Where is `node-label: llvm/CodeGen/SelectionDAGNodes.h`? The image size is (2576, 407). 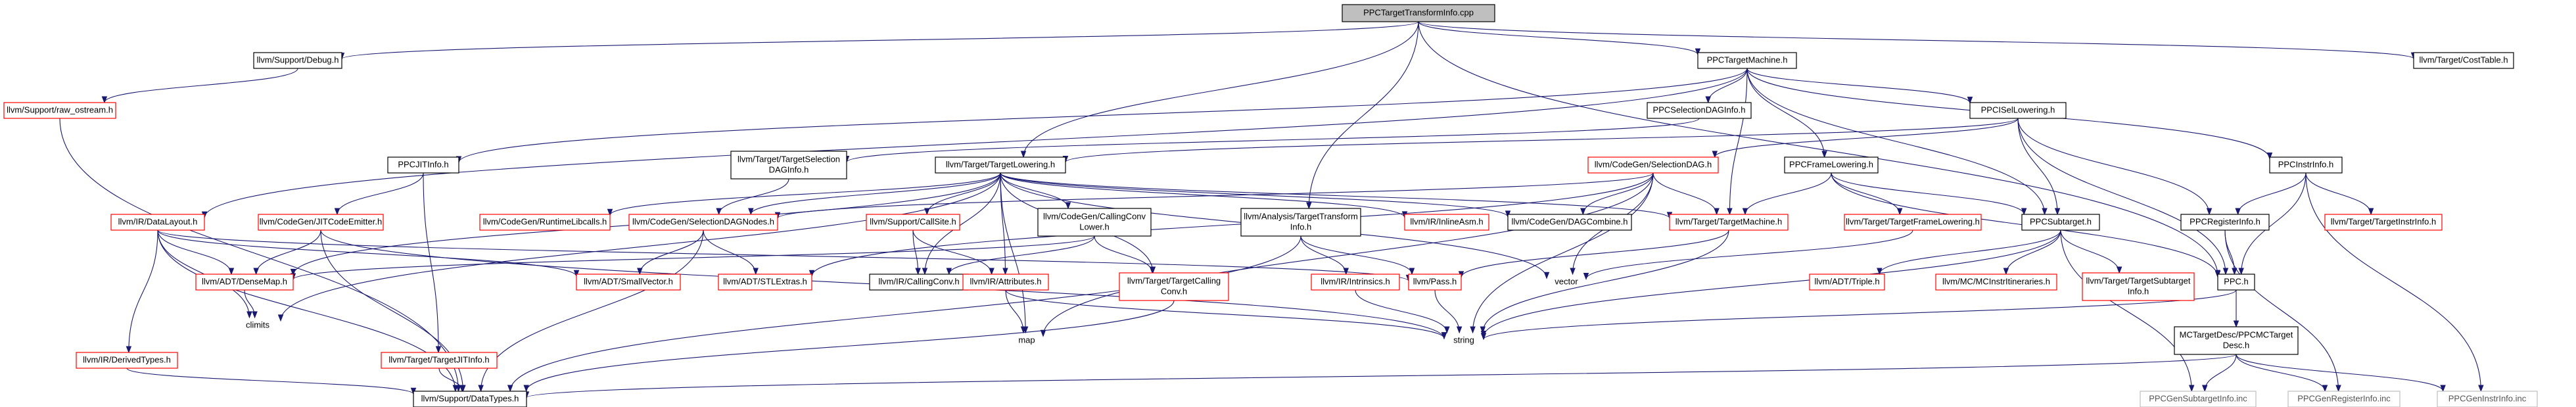 node-label: llvm/CodeGen/SelectionDAGNodes.h is located at coordinates (703, 221).